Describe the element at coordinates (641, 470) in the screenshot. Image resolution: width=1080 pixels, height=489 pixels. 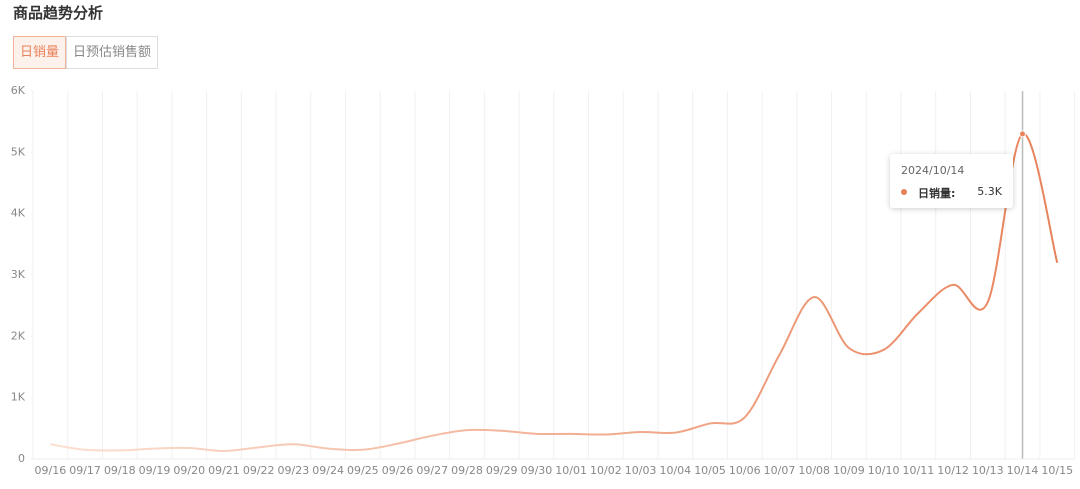
I see `x-tick-label: 10/03` at that location.